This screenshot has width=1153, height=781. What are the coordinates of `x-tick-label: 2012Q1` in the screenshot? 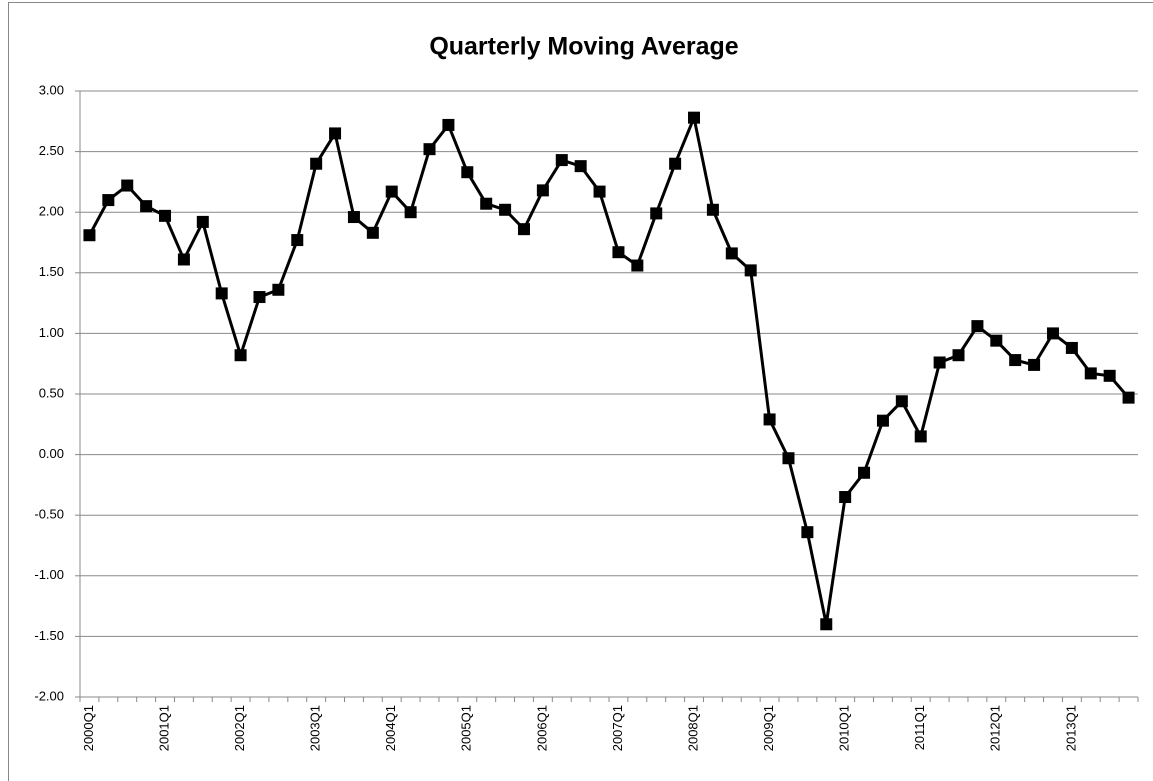 It's located at (995, 728).